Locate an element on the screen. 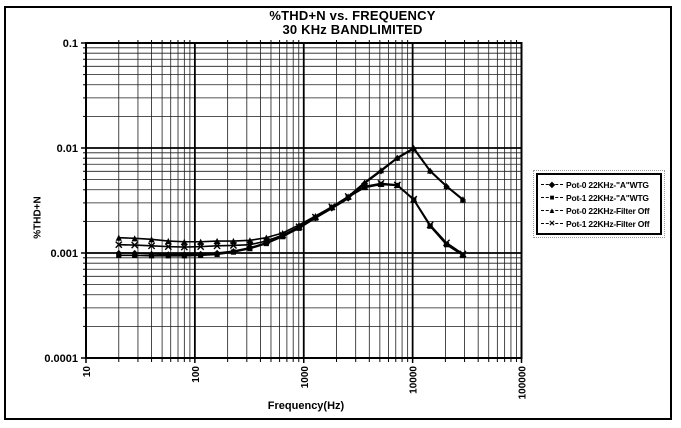 The image size is (681, 428). legend-label: Pot-0 22KHz-"A"WTG is located at coordinates (607, 184).